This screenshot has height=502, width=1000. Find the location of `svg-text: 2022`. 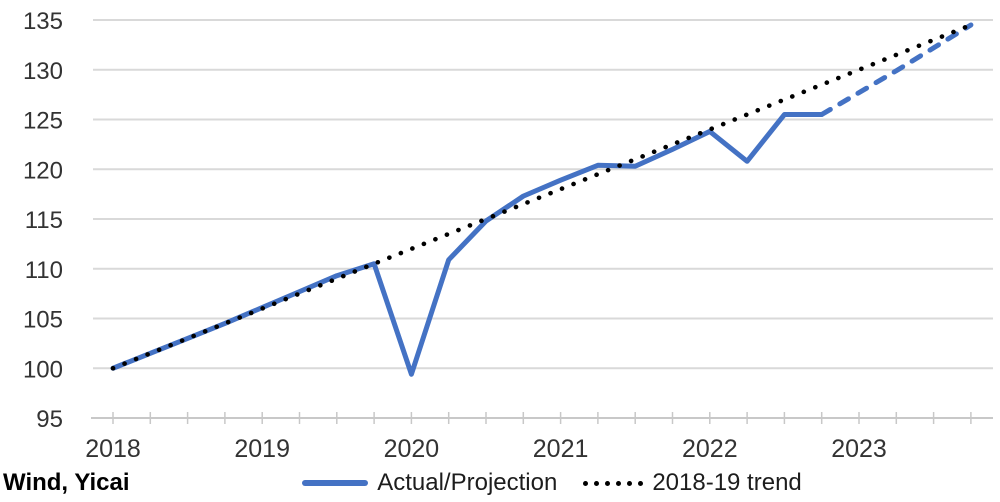

svg-text: 2022 is located at coordinates (710, 449).